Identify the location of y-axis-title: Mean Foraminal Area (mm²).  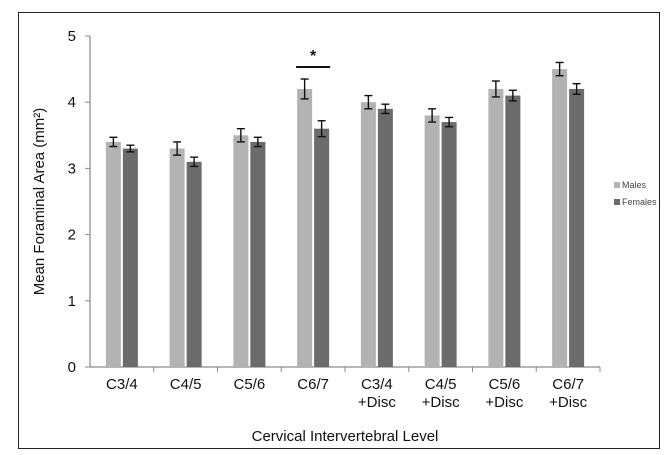
(39, 202).